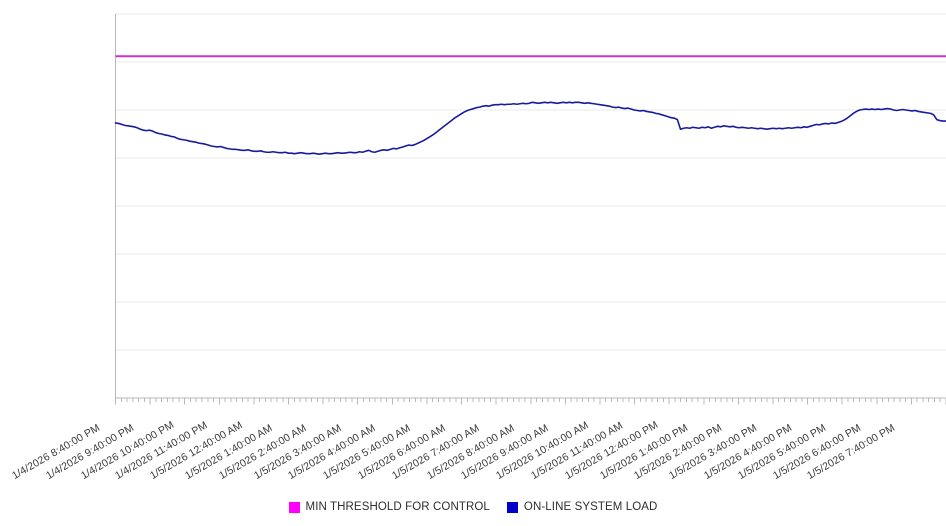 This screenshot has height=526, width=946. I want to click on legend-item-min-threshold-for-control: MIN THRESHOLD FOR CONTROL, so click(389, 507).